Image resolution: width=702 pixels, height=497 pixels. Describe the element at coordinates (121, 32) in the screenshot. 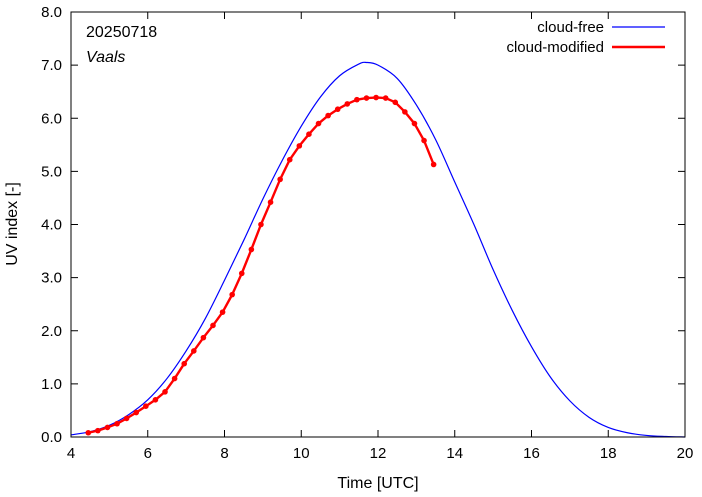

I see `date-annotation: 20250718` at that location.